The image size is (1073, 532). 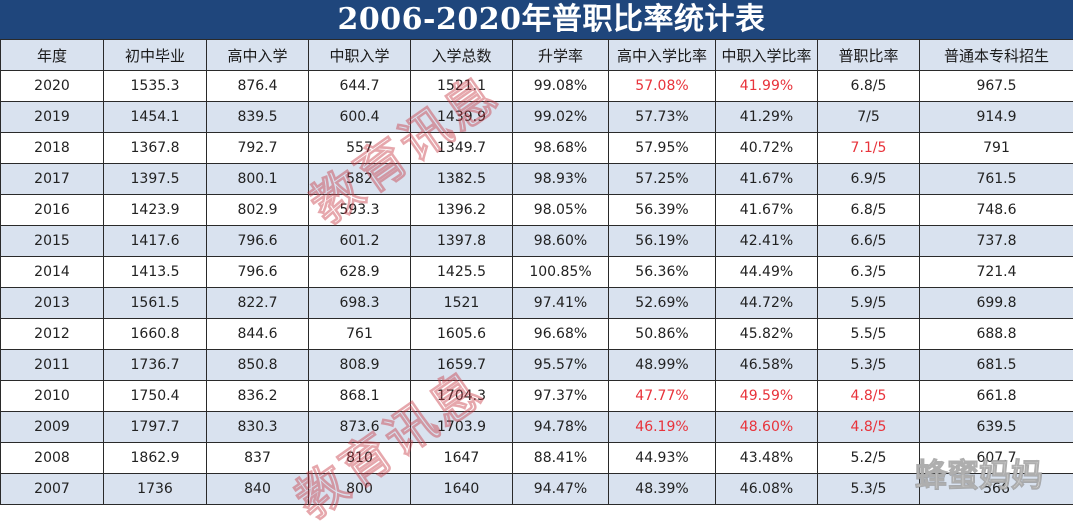 I want to click on cell-year: 2016, so click(x=52, y=210).